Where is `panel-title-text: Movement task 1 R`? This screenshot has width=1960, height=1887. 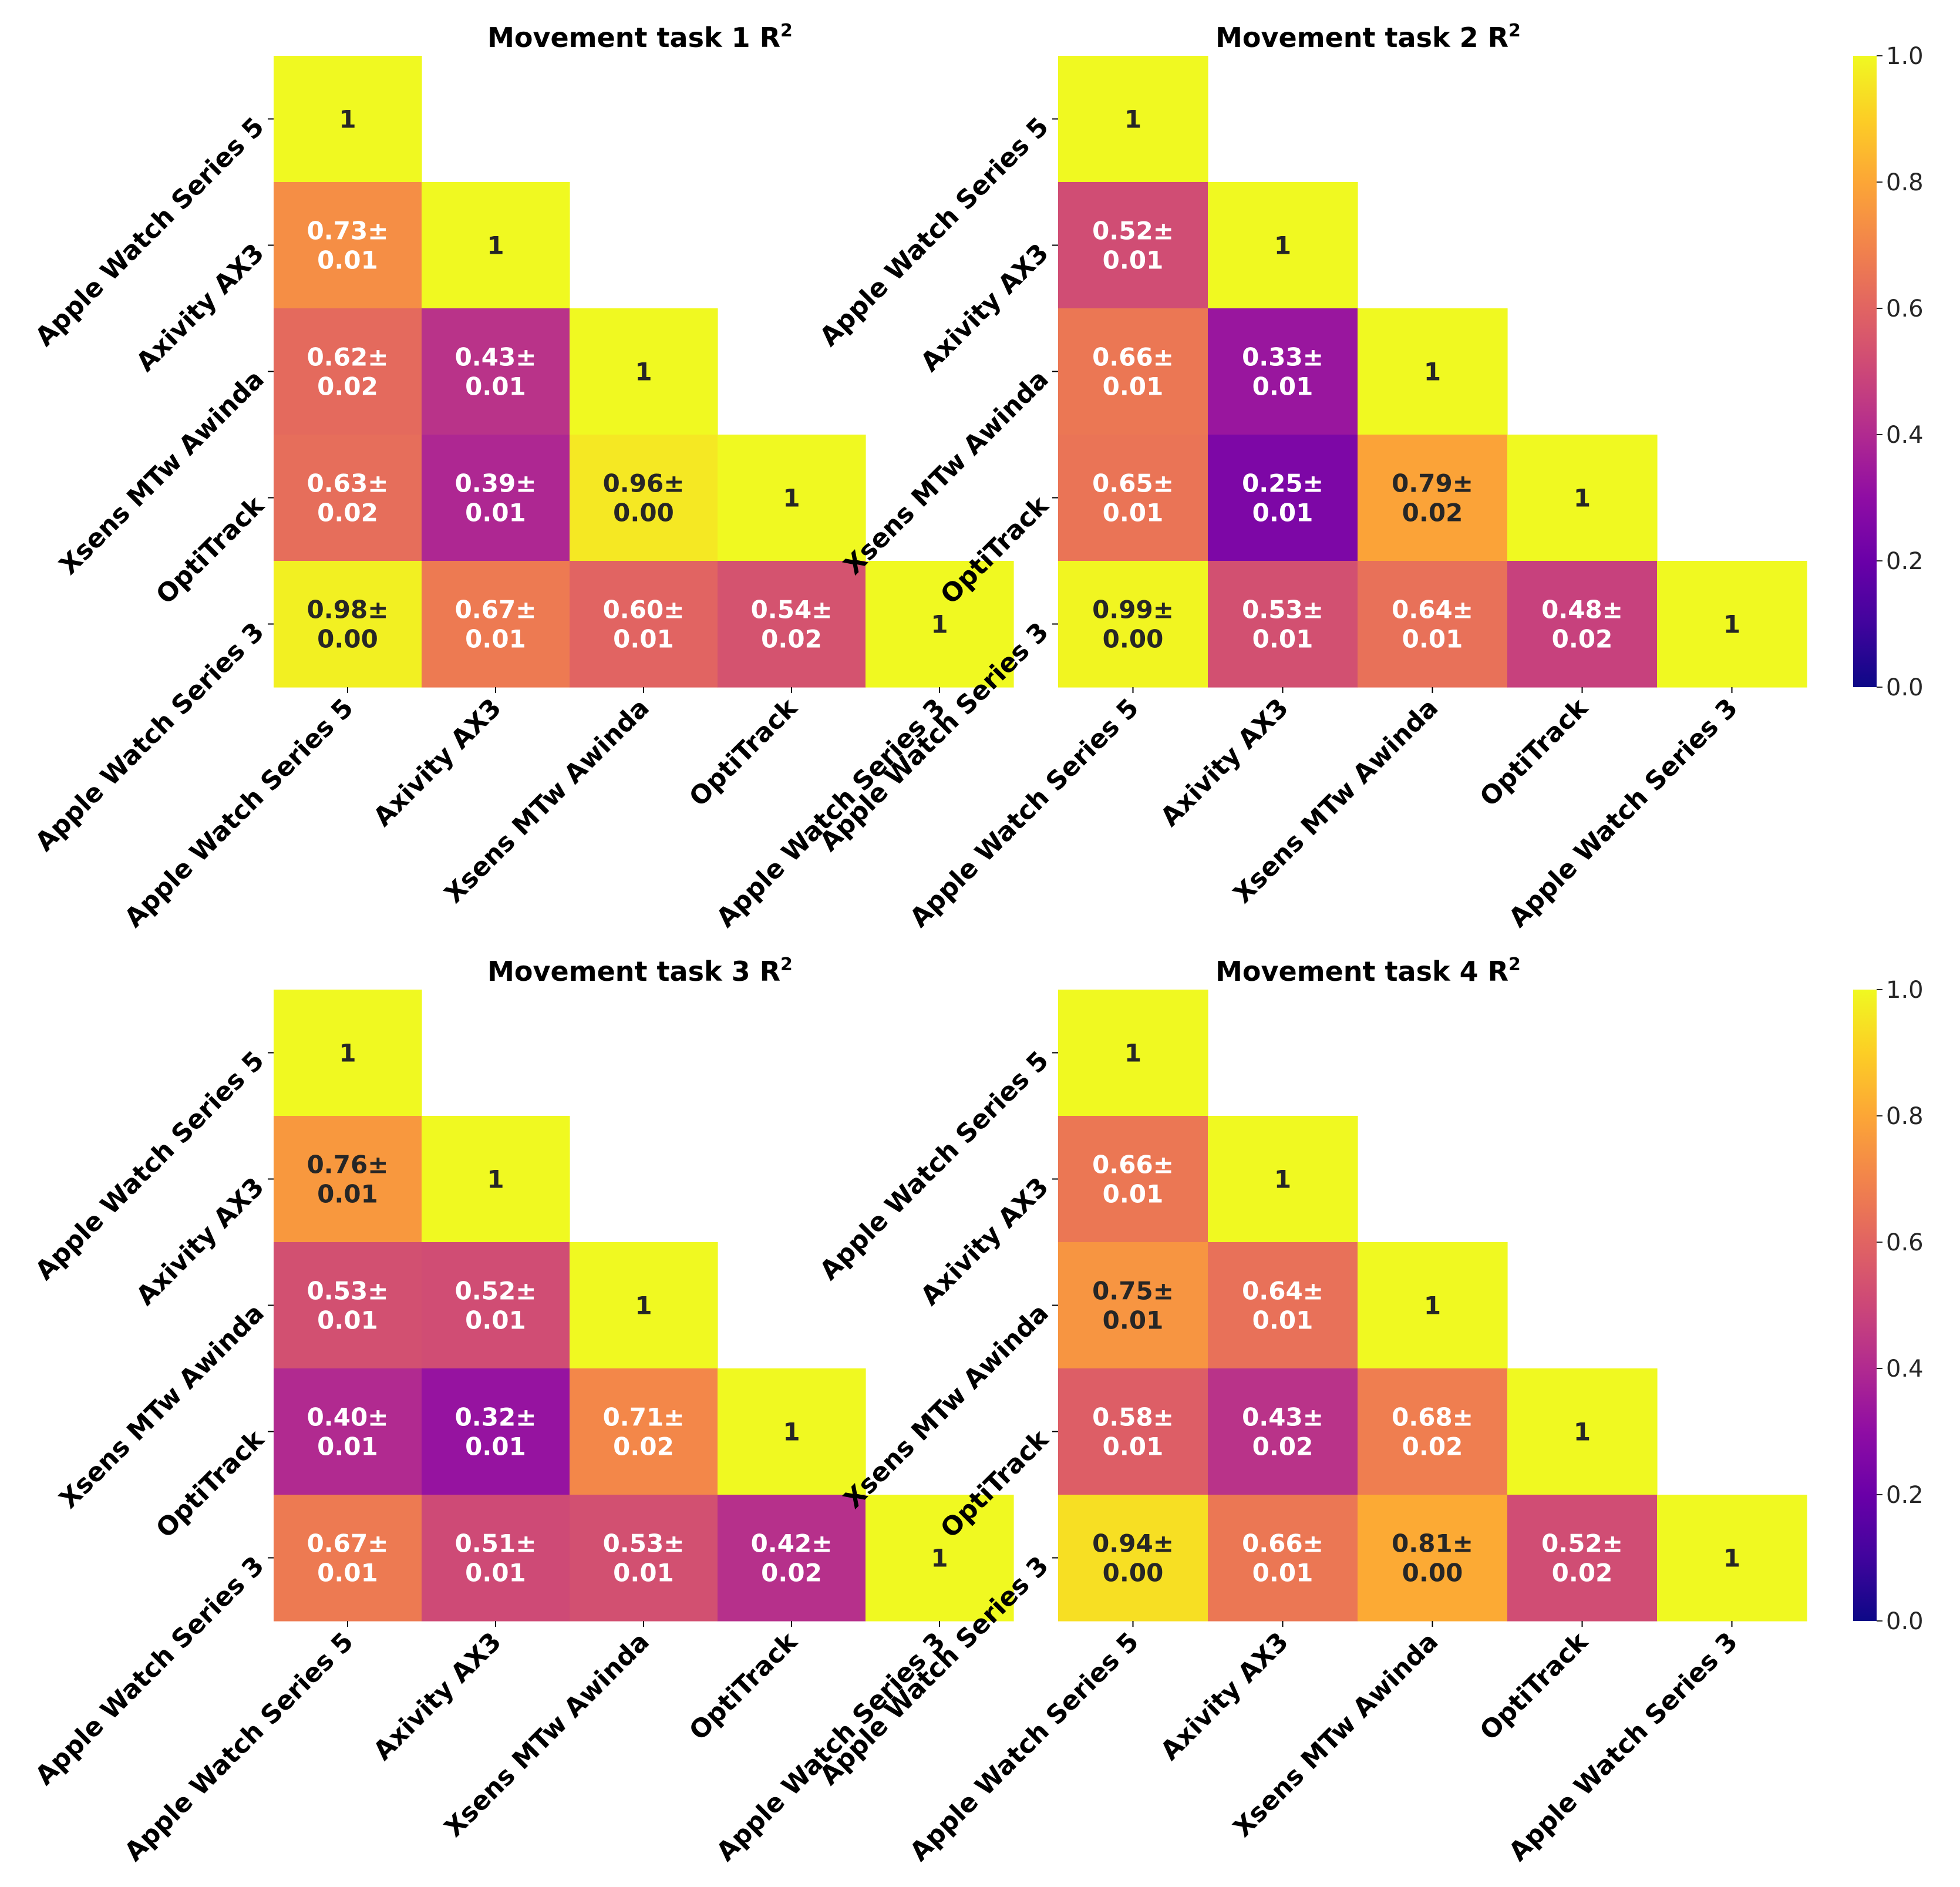 panel-title-text: Movement task 1 R is located at coordinates (633, 37).